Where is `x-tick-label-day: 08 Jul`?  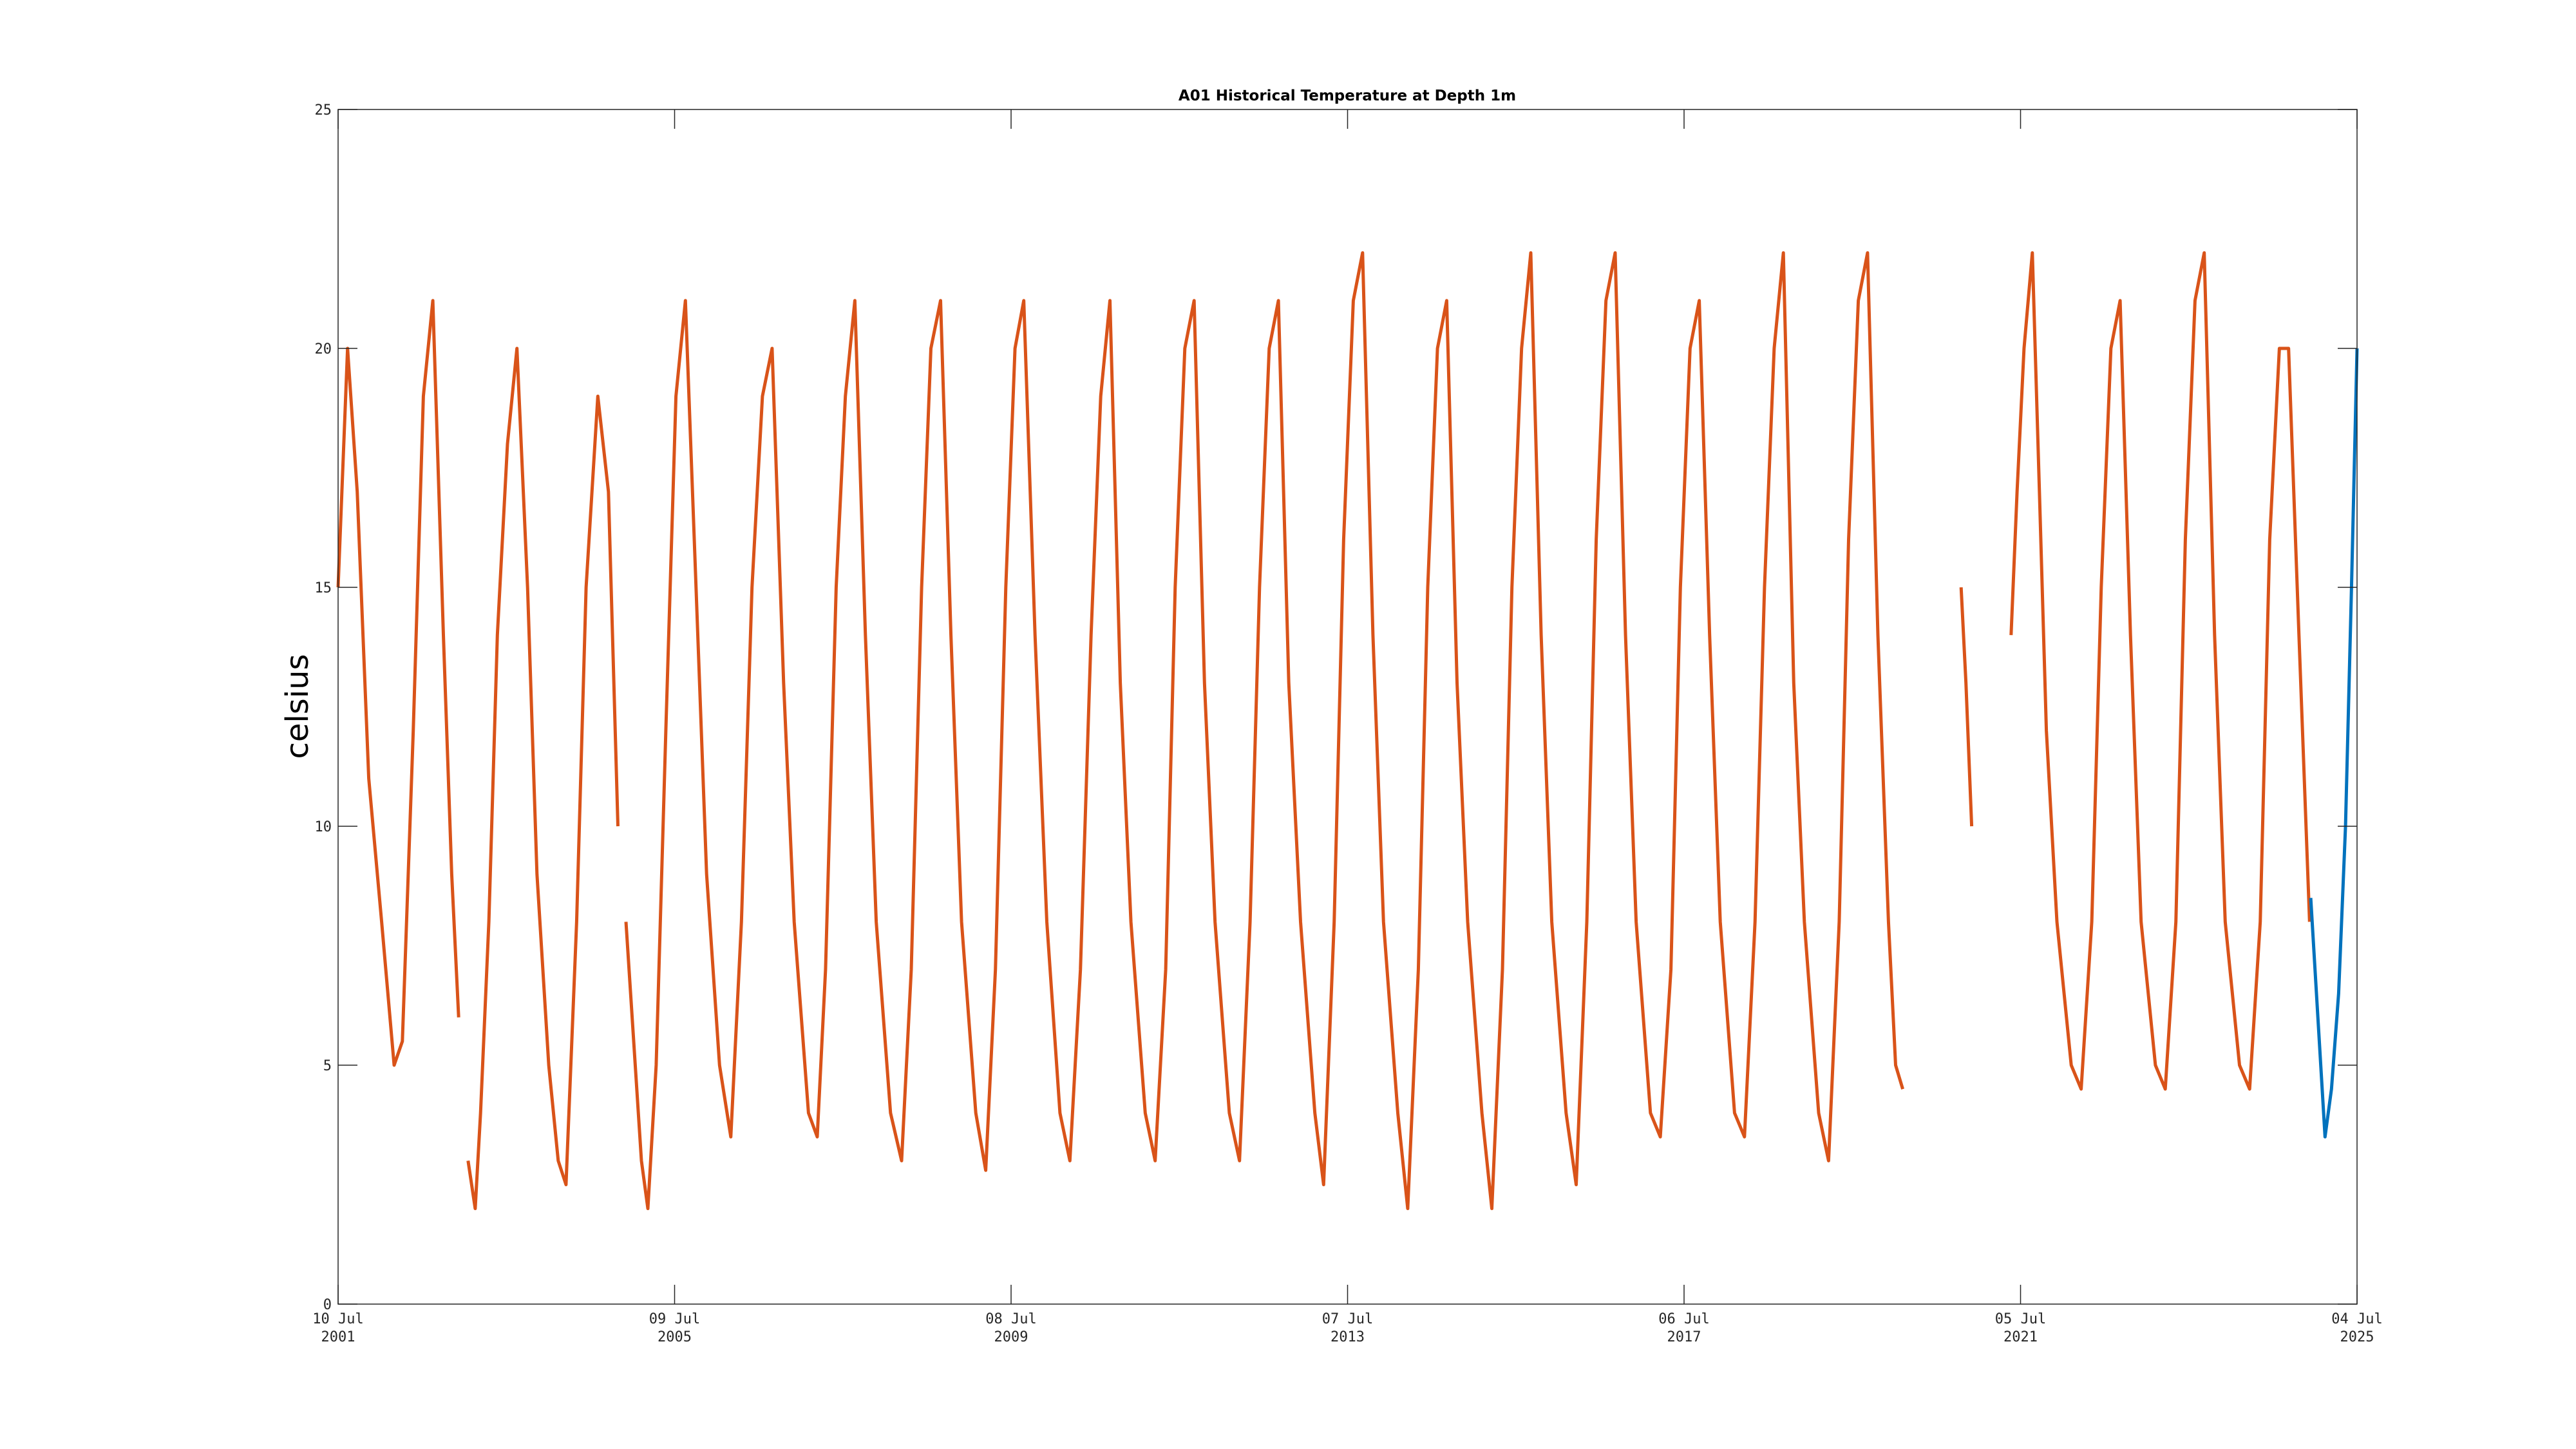
x-tick-label-day: 08 Jul is located at coordinates (1010, 1319).